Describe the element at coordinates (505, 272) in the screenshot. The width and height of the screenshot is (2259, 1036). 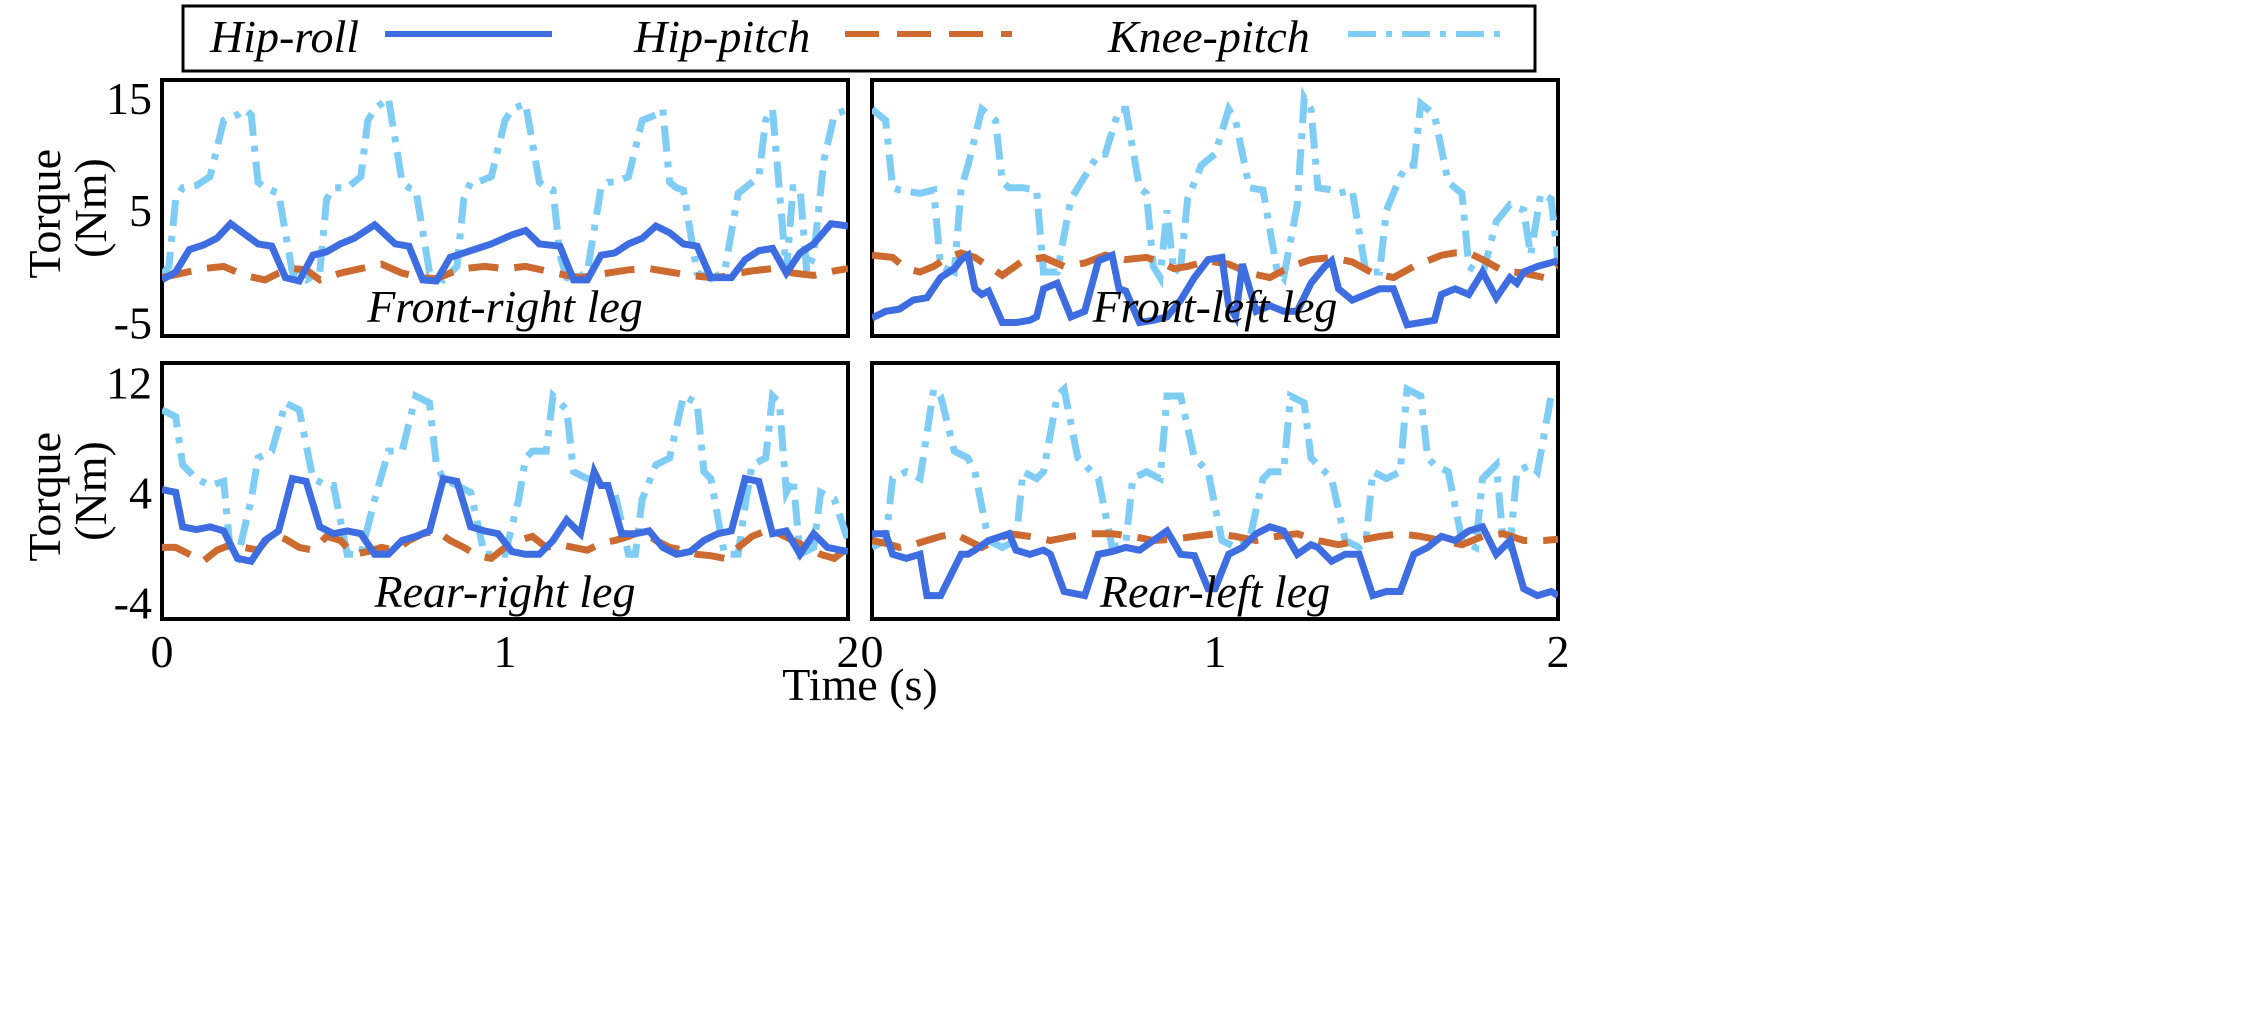
I see `series-line-hip-pitch` at that location.